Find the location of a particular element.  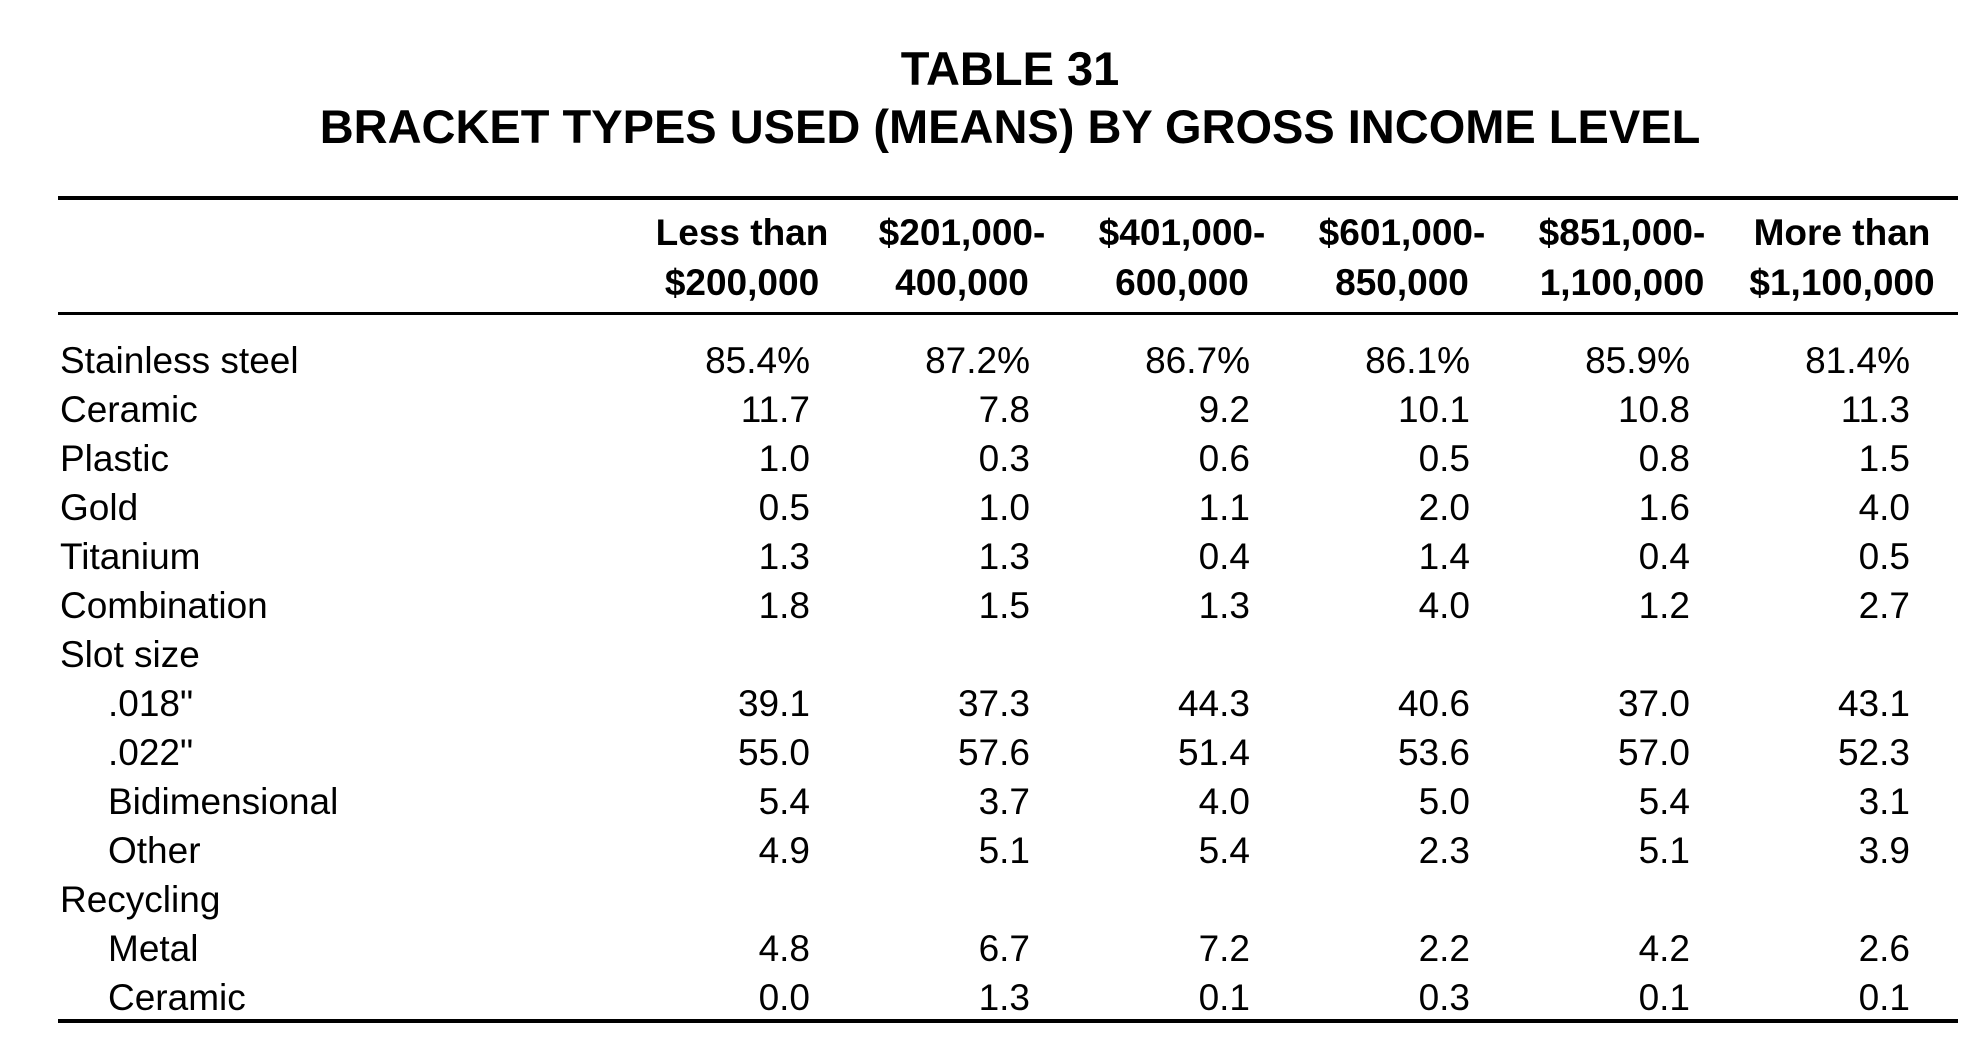

table-cell: 52.3 is located at coordinates (1873, 752).